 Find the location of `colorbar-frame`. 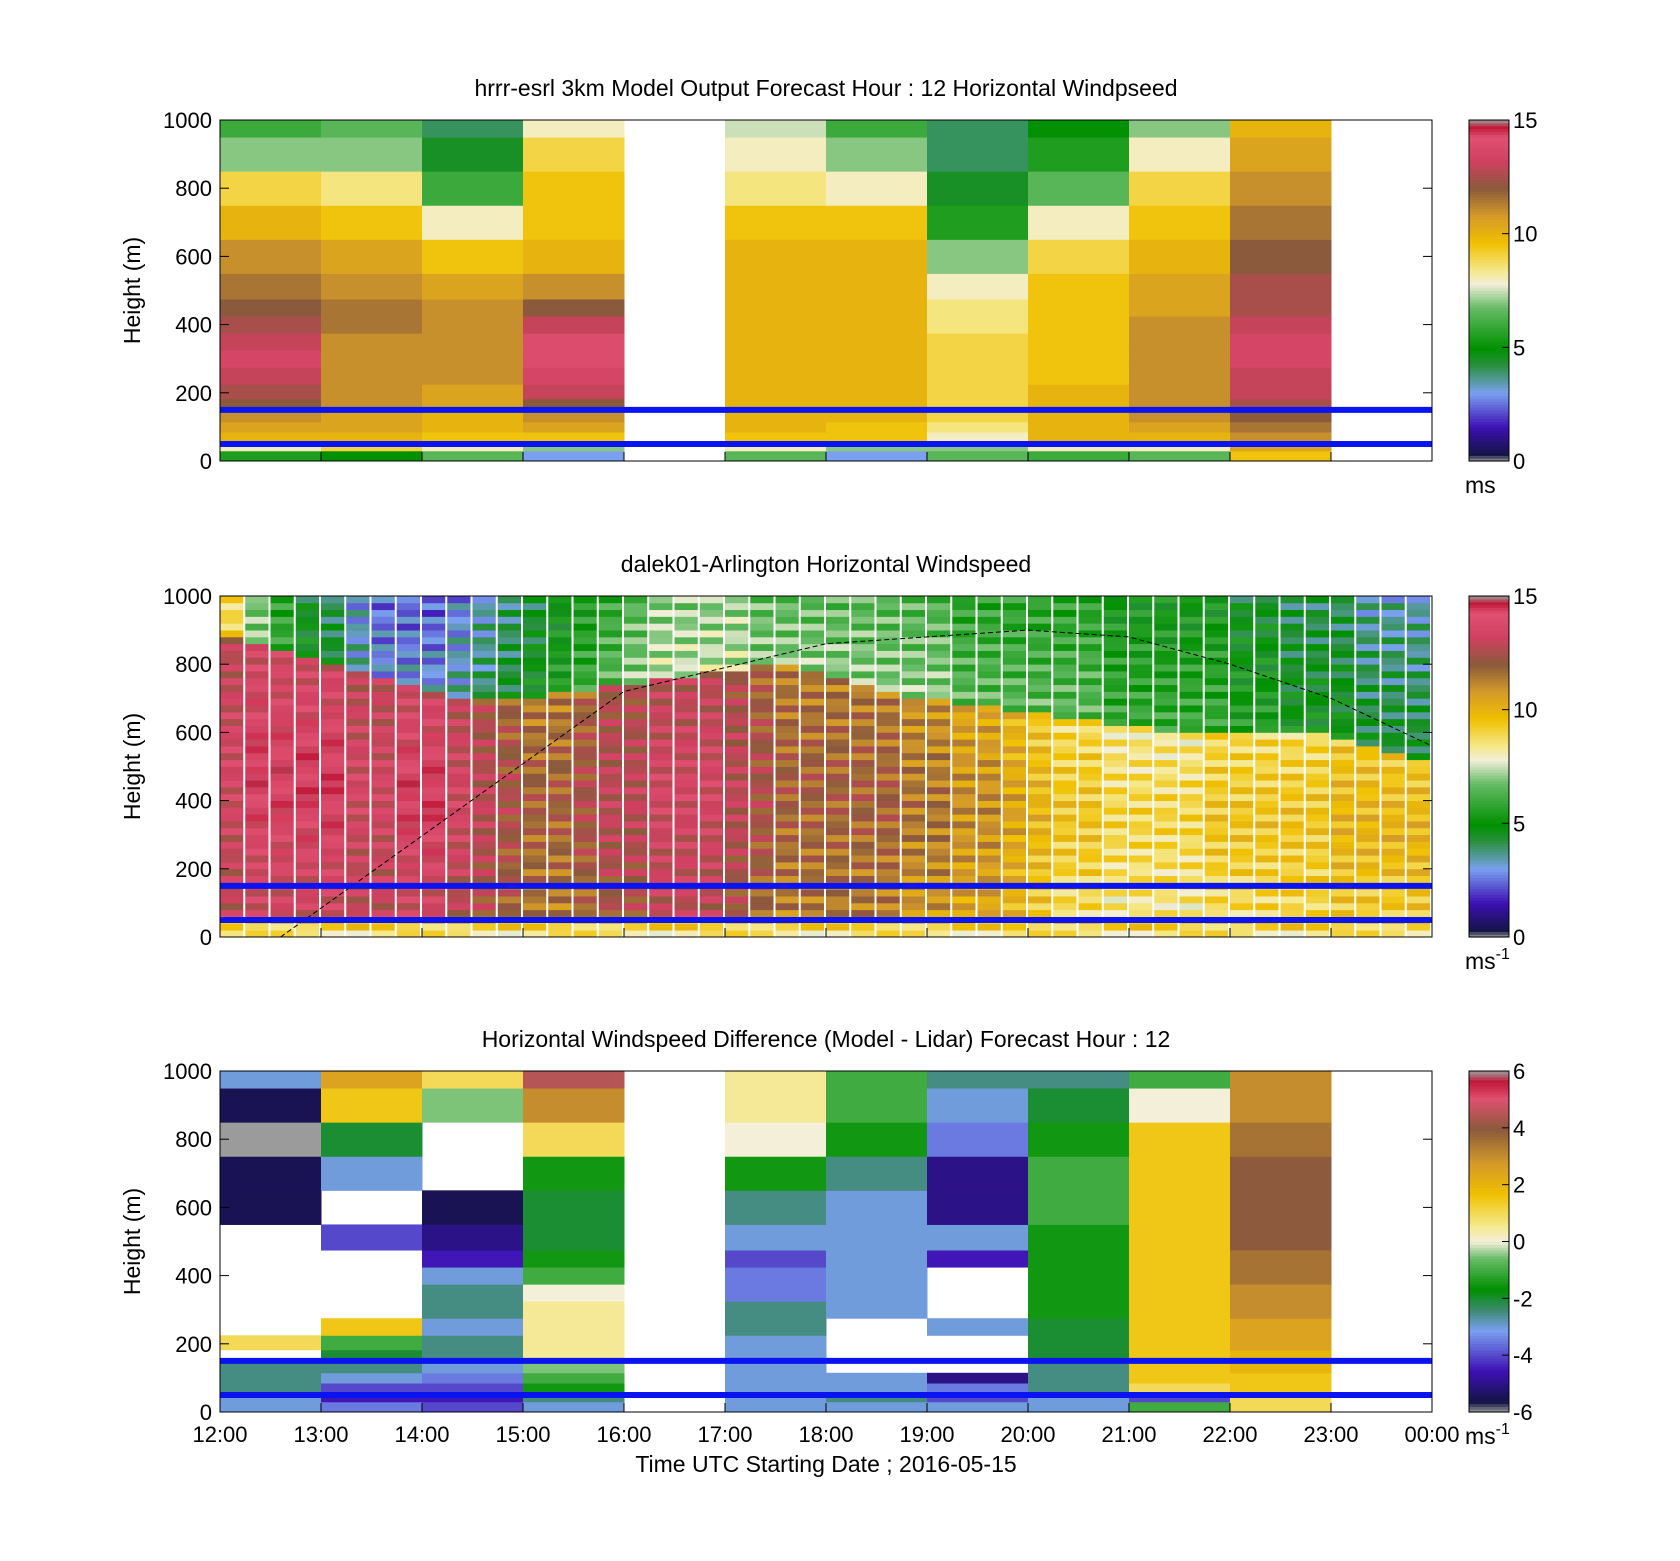

colorbar-frame is located at coordinates (1489, 290).